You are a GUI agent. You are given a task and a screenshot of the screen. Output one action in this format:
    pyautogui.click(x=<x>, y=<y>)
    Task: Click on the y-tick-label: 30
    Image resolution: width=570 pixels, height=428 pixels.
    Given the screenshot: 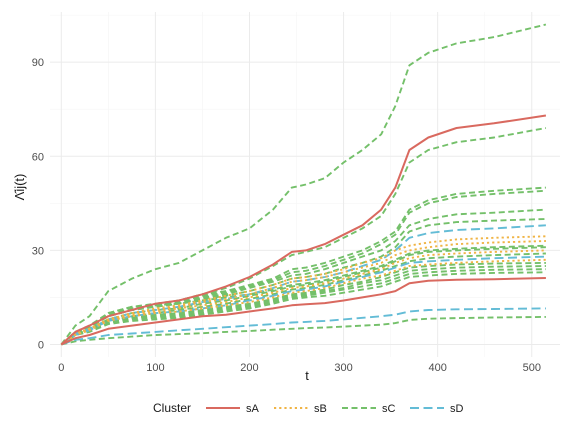 What is the action you would take?
    pyautogui.click(x=38, y=251)
    